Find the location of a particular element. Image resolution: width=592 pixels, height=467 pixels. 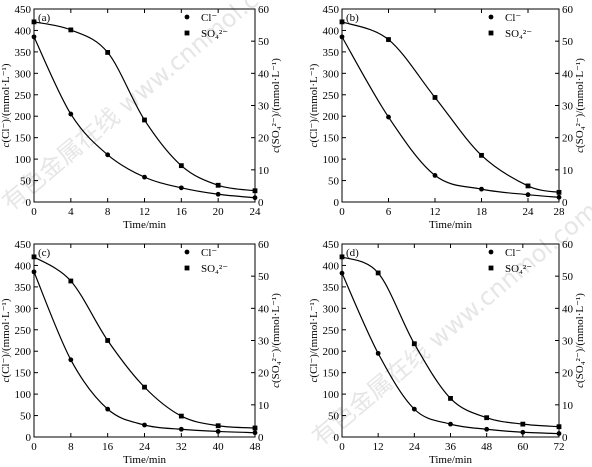

x-tick-label: 8 is located at coordinates (71, 447).